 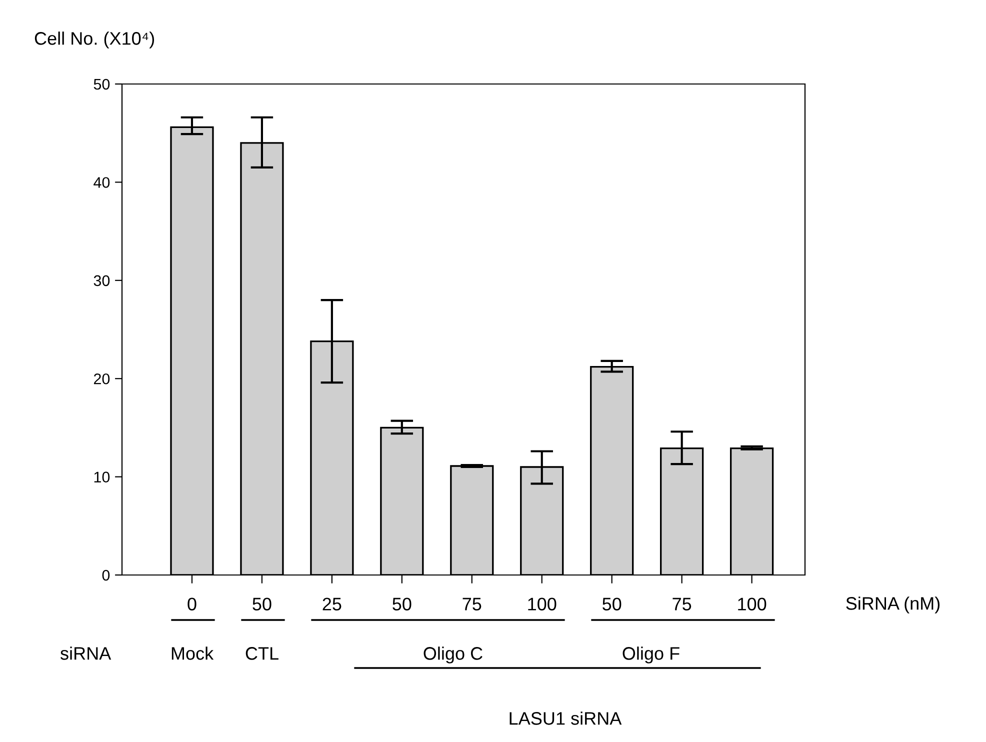 What do you see at coordinates (262, 653) in the screenshot?
I see `text: CTL` at bounding box center [262, 653].